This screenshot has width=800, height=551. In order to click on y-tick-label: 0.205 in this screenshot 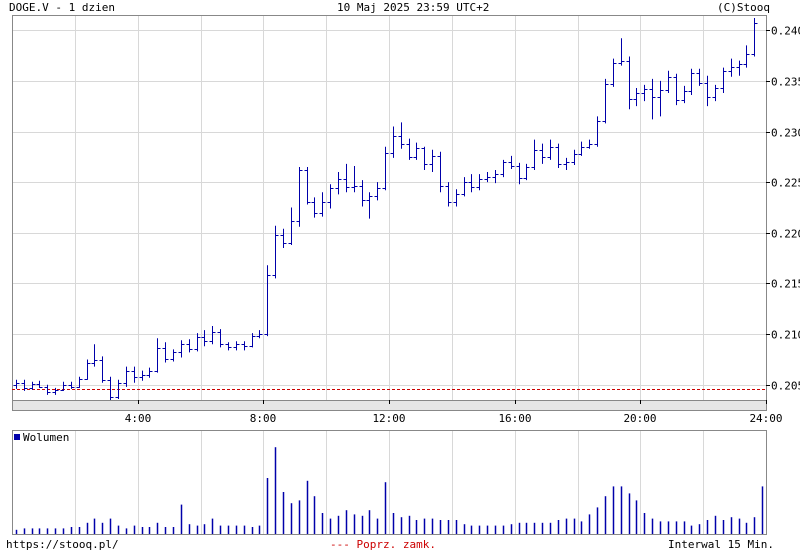, I will do `click(785, 386)`.